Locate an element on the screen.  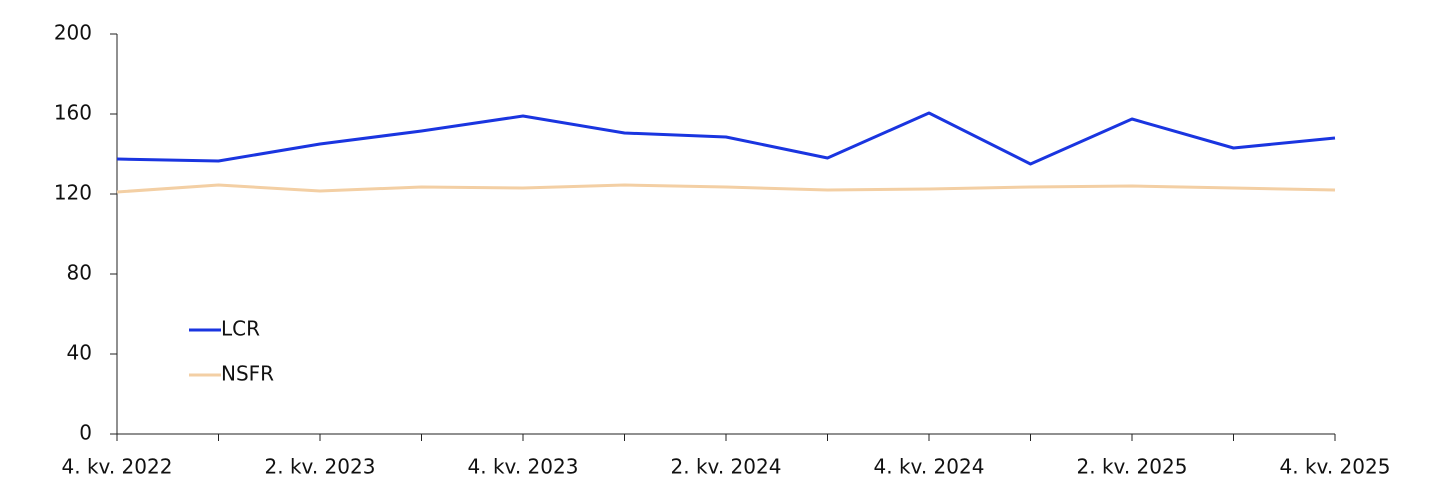
y-tick-label: 160 is located at coordinates (73, 113).